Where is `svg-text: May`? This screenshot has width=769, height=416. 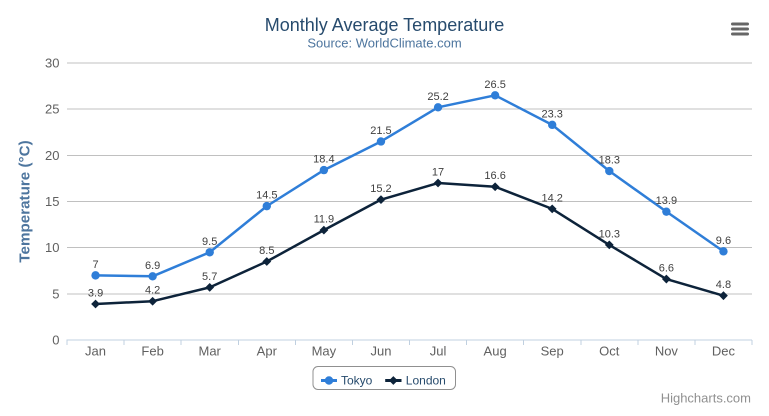
svg-text: May is located at coordinates (324, 351).